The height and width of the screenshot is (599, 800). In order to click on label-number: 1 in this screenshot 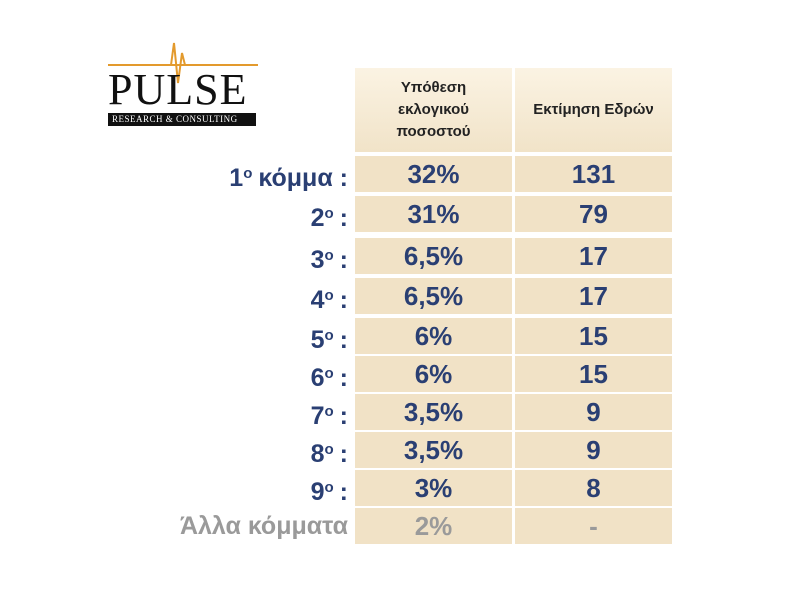, I will do `click(236, 178)`.